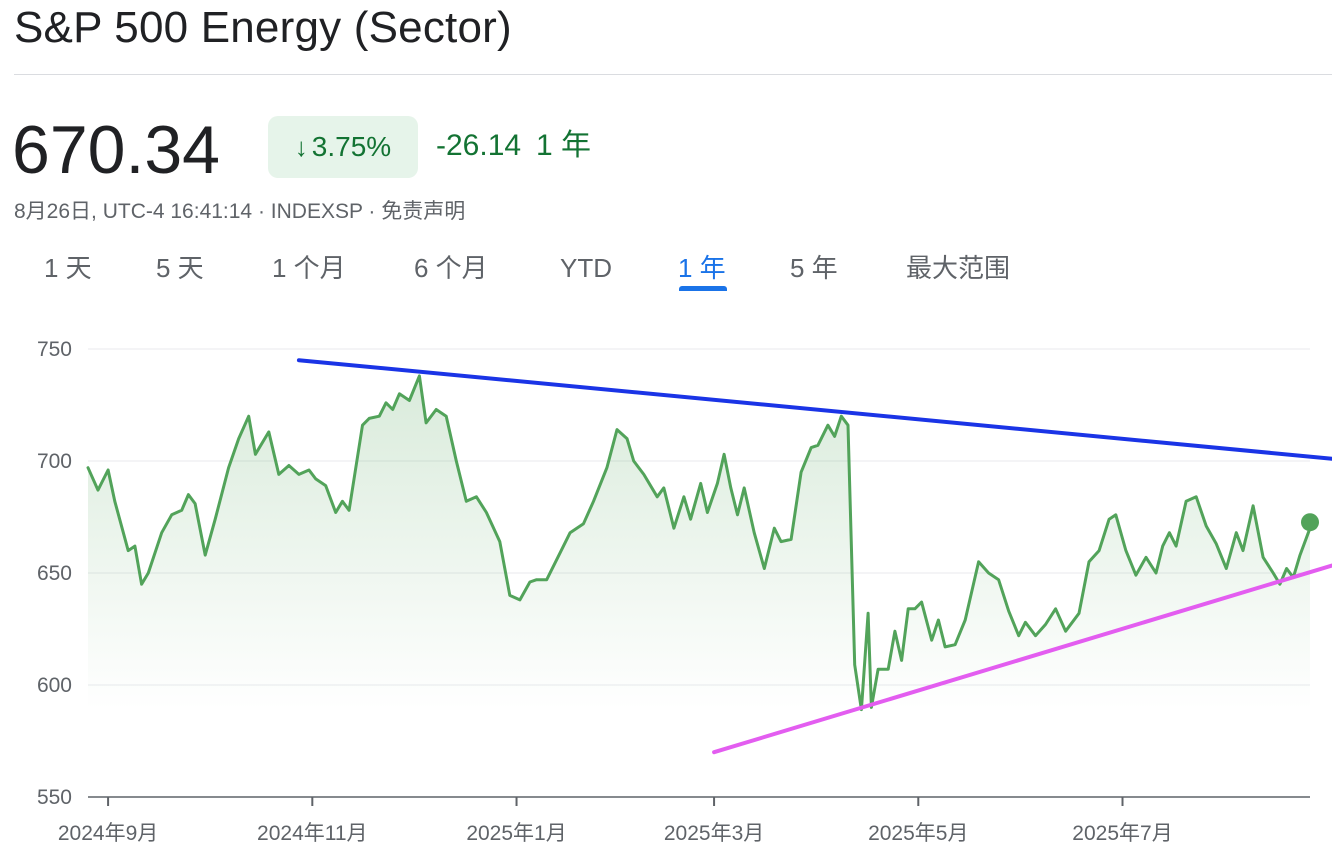 The image size is (1332, 848). I want to click on change-percent-badge: ↓ 3.75%, so click(343, 147).